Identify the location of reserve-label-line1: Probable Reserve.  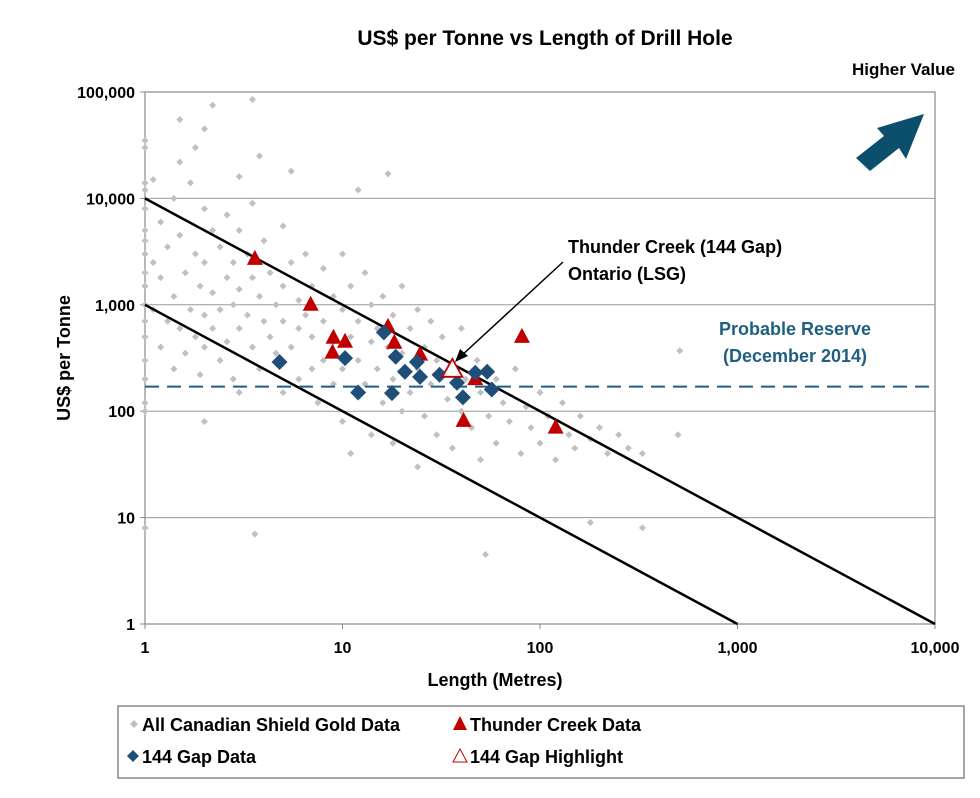
(795, 329).